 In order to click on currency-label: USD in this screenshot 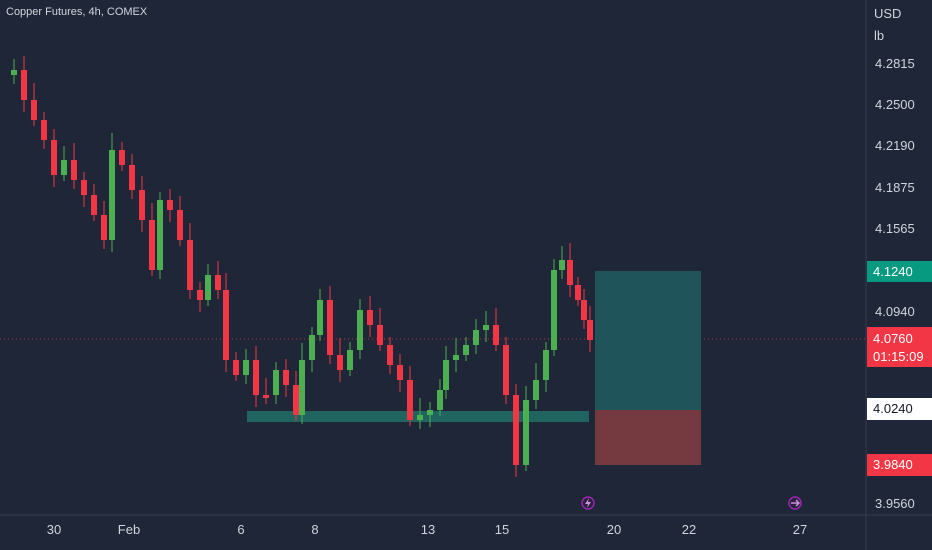, I will do `click(888, 13)`.